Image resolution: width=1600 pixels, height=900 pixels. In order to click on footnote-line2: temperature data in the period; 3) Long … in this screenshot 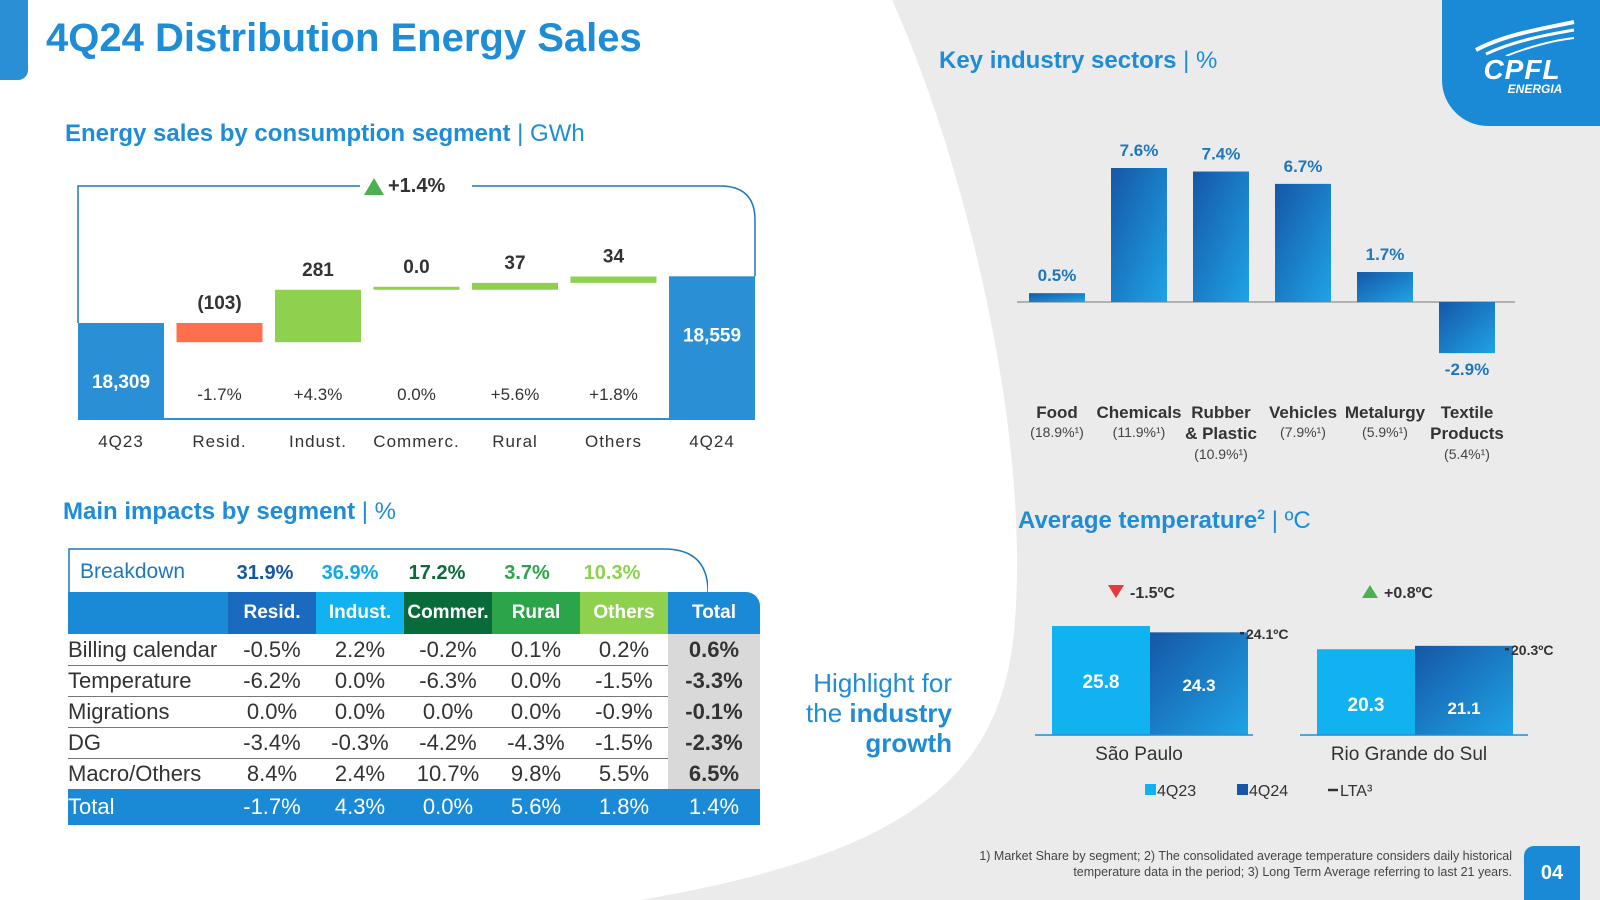, I will do `click(1292, 872)`.